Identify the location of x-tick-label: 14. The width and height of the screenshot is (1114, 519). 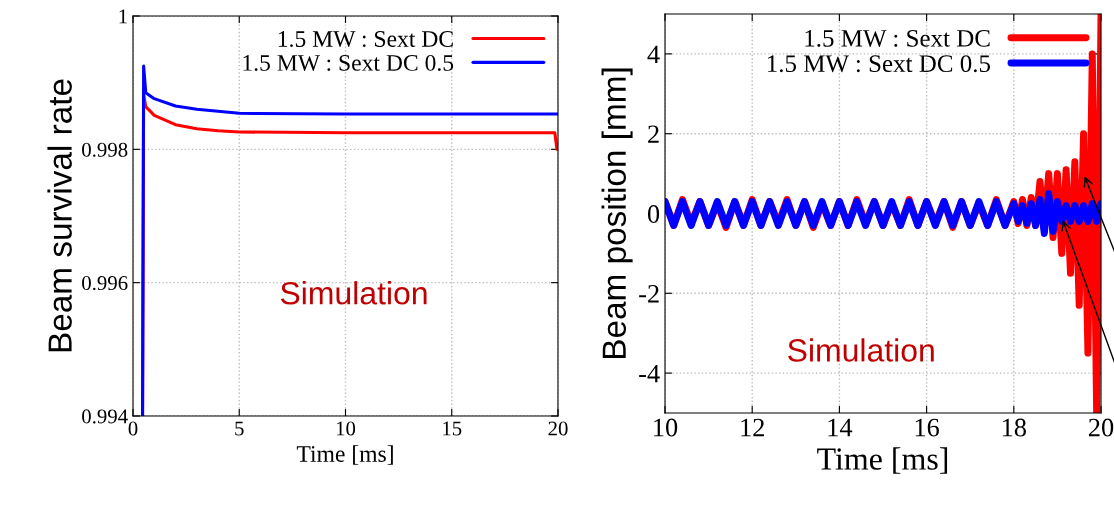
(840, 427).